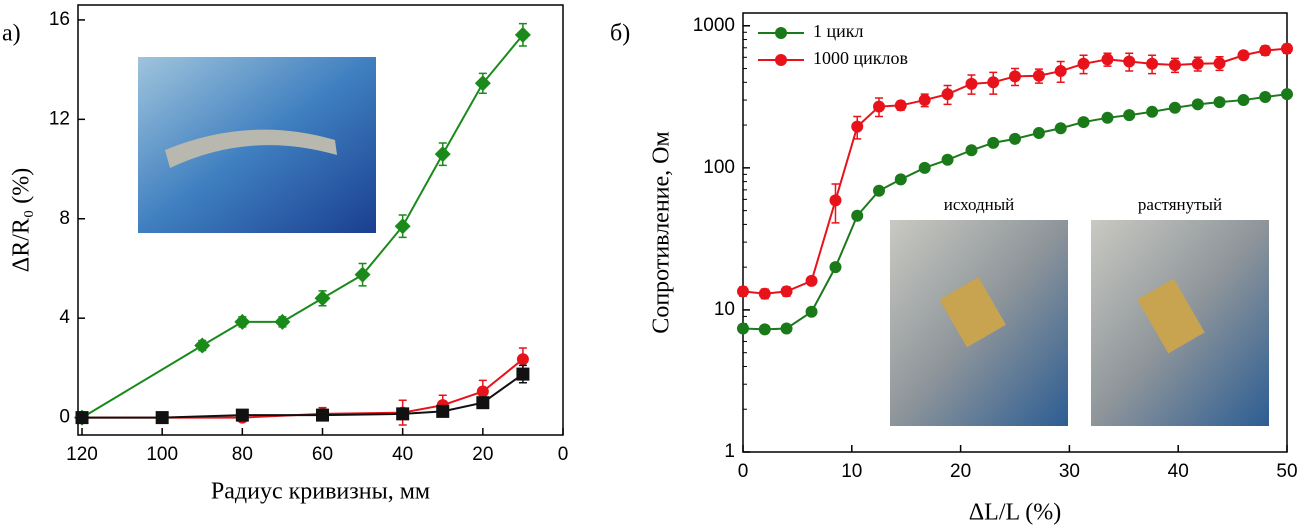 Image resolution: width=1304 pixels, height=526 pixels. I want to click on x-axis-title: ΔL/L (%), so click(1015, 513).